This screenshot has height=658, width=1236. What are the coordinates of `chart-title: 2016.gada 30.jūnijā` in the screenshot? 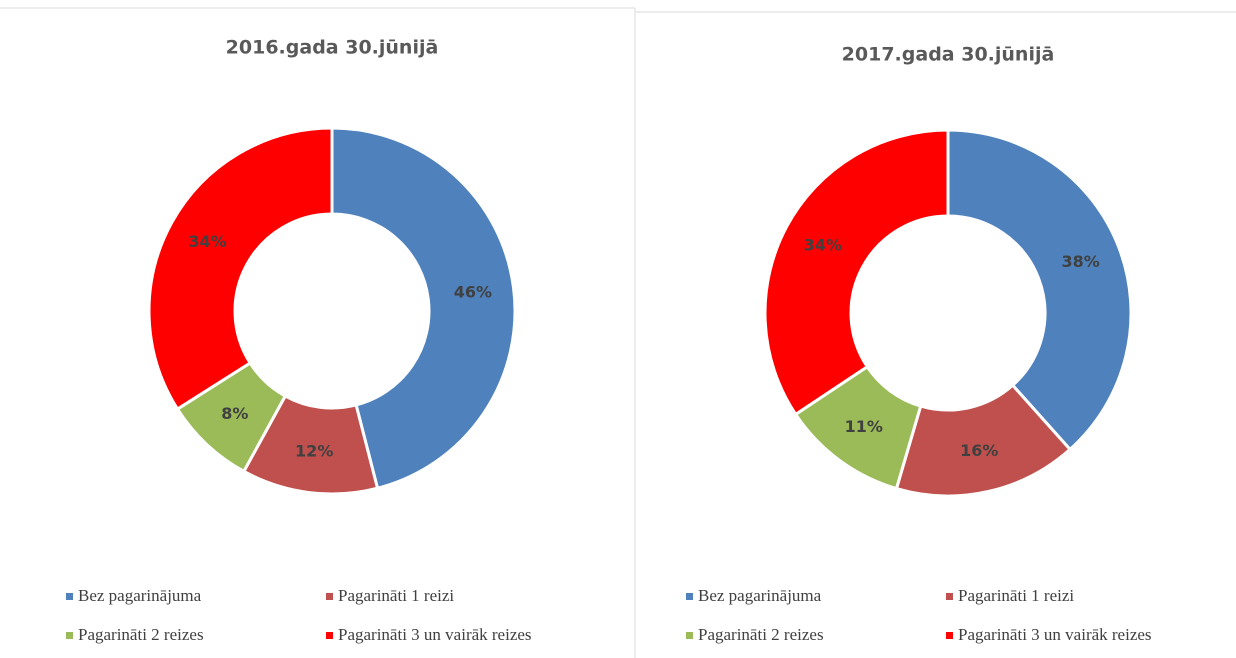 It's located at (332, 48).